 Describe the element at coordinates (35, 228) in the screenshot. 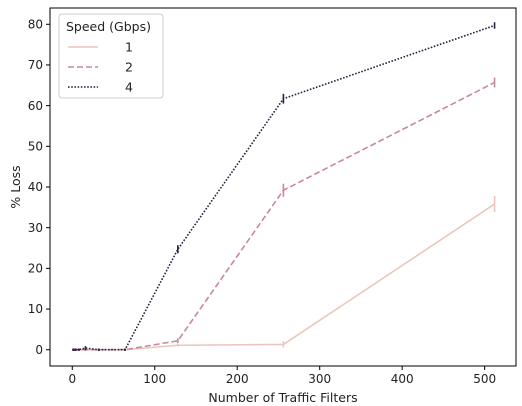

I see `y-tick-label: 30` at that location.